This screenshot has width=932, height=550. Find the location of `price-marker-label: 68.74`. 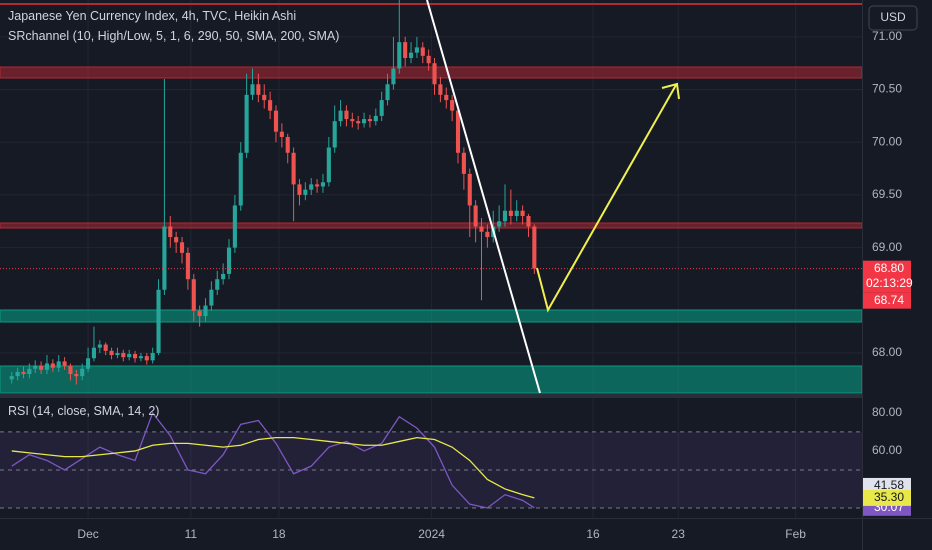

price-marker-label: 68.74 is located at coordinates (889, 300).